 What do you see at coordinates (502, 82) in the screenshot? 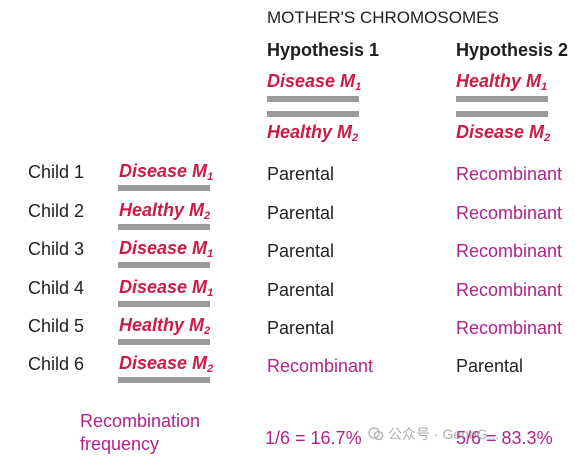
I see `hypothesis-2-top-allele: Healthy M1` at bounding box center [502, 82].